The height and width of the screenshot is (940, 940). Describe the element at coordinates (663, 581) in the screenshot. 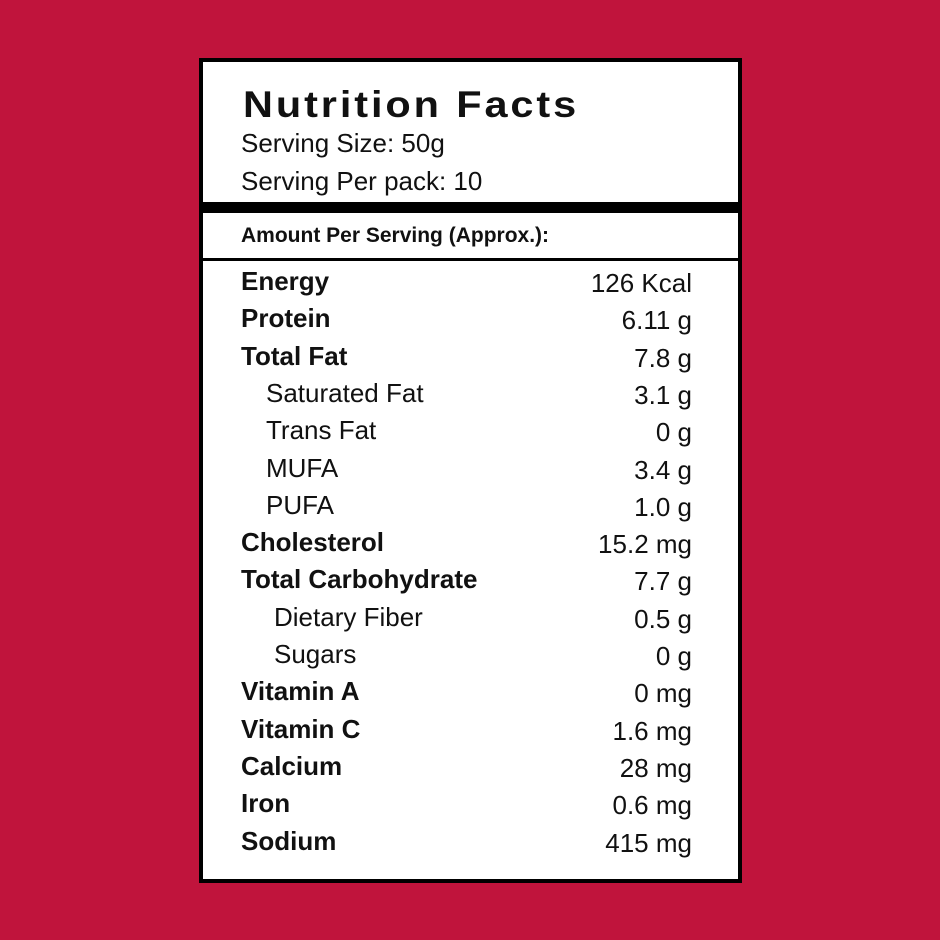

I see `nutrient-amount: 7.7 g` at that location.